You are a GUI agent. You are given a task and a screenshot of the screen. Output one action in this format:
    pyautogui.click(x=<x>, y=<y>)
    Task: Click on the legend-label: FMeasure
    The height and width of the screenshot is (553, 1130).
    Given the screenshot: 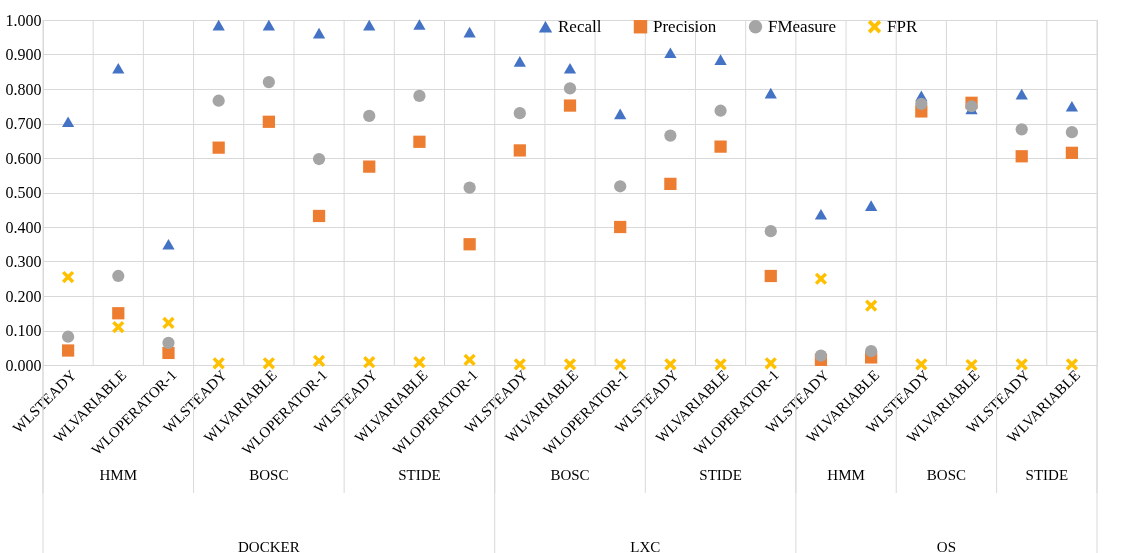 What is the action you would take?
    pyautogui.click(x=802, y=26)
    